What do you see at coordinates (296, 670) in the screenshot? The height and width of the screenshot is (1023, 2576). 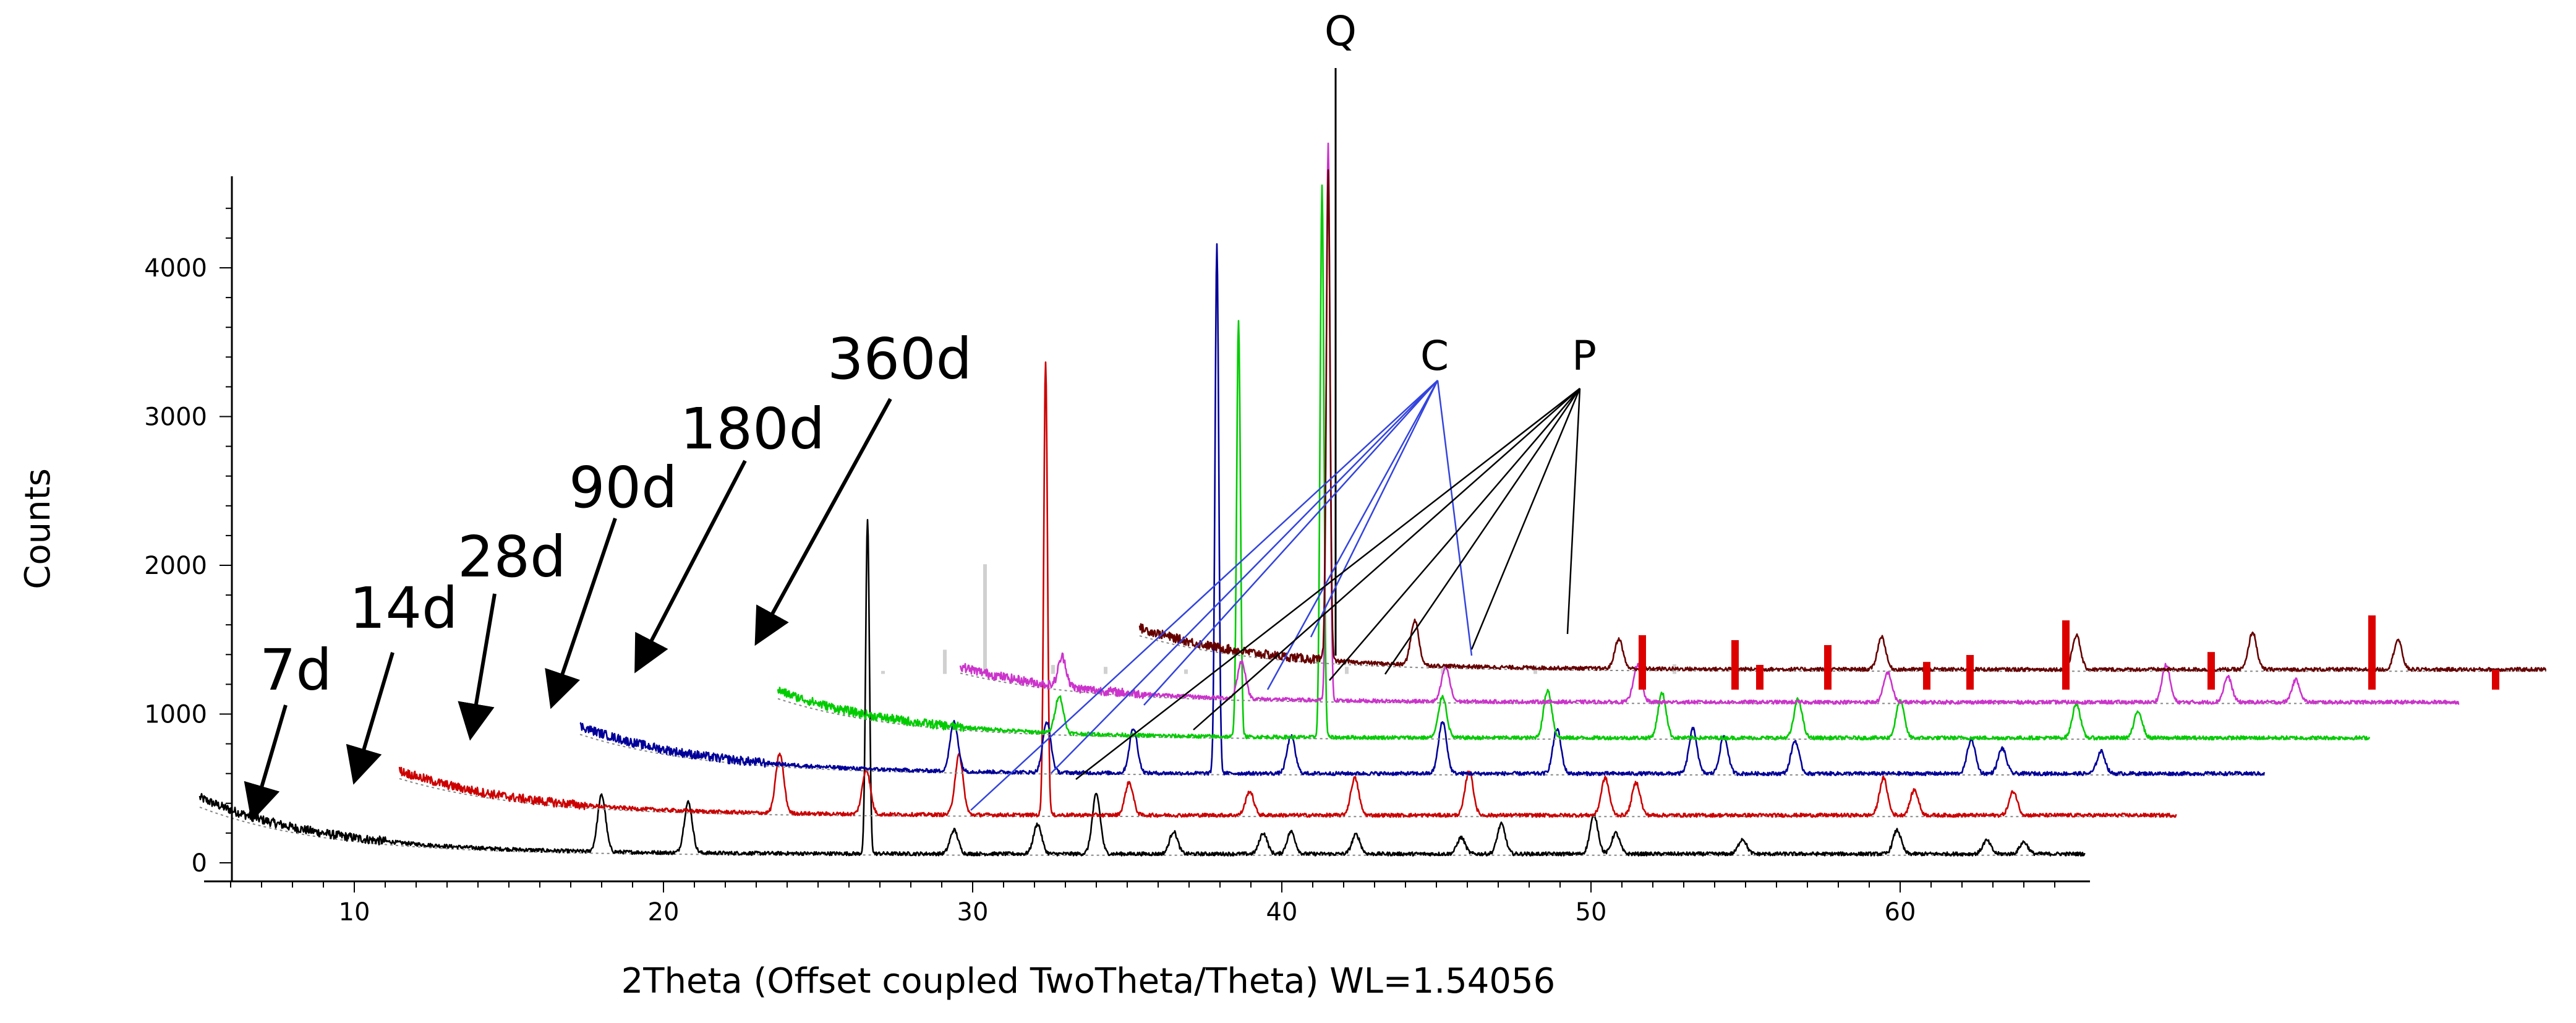 I see `series-label-7d: 7d` at bounding box center [296, 670].